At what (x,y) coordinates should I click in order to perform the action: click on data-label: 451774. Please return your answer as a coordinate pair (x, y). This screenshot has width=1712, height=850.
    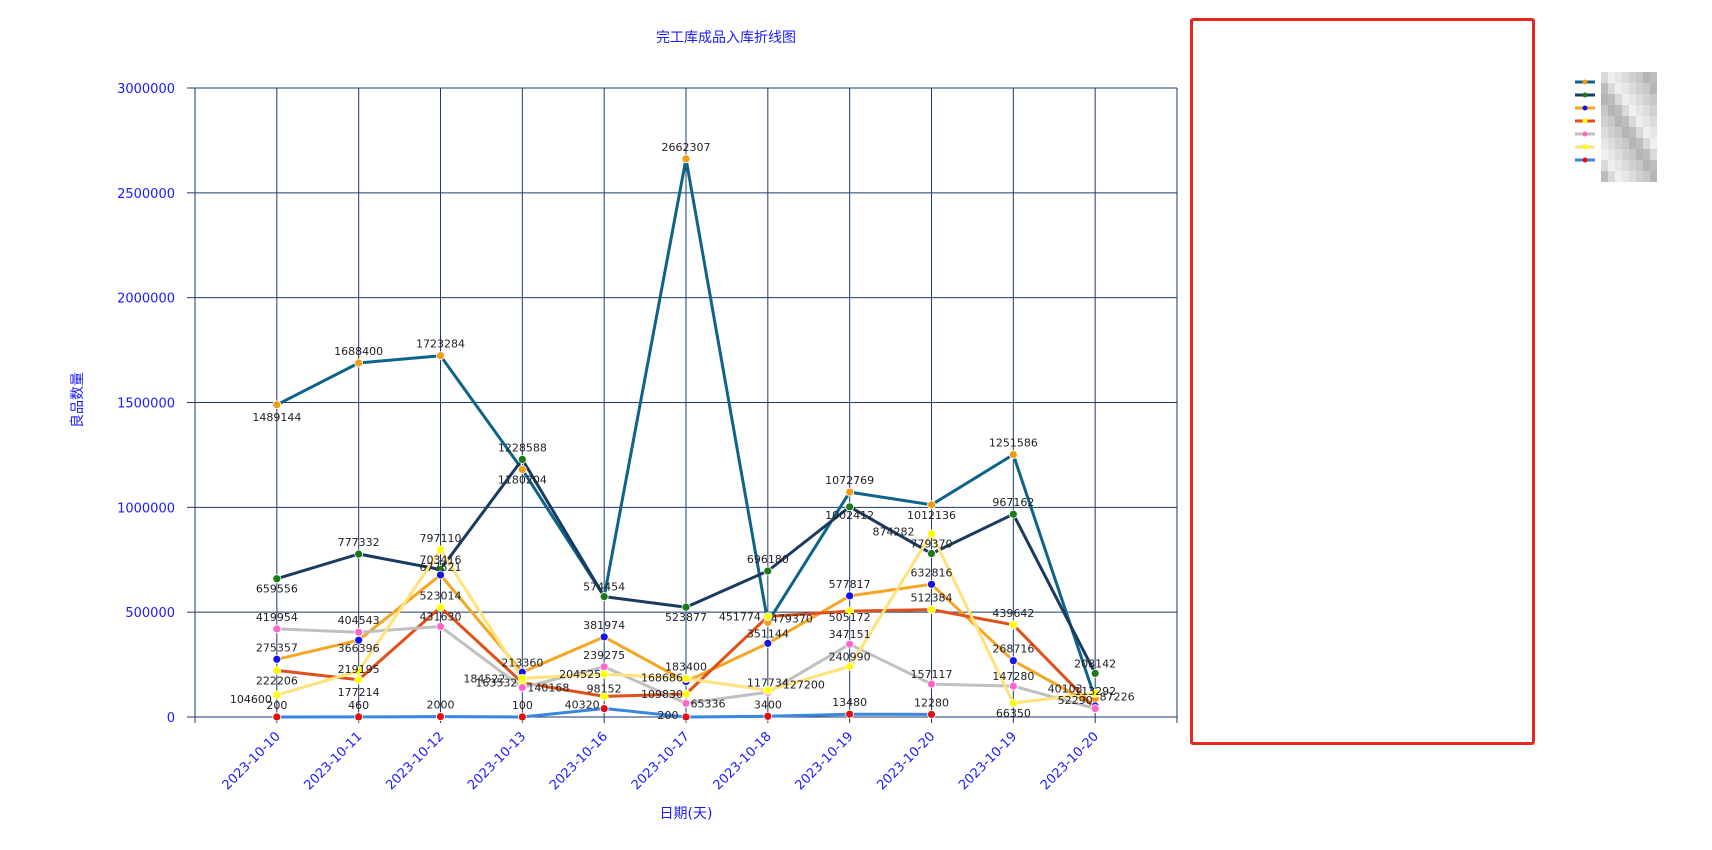
    Looking at the image, I should click on (740, 616).